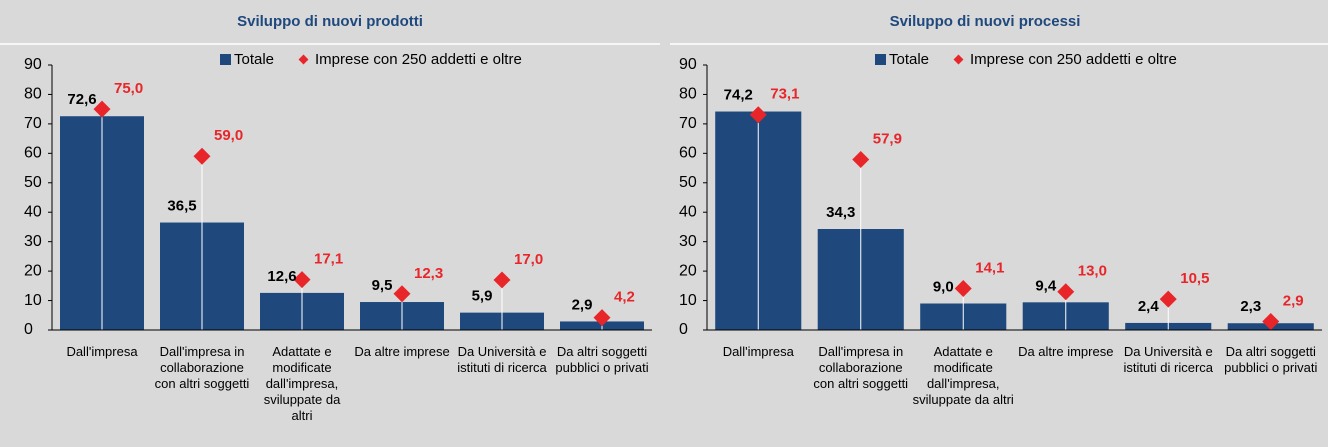 This screenshot has height=447, width=1328. I want to click on value-label: 73,1, so click(784, 94).